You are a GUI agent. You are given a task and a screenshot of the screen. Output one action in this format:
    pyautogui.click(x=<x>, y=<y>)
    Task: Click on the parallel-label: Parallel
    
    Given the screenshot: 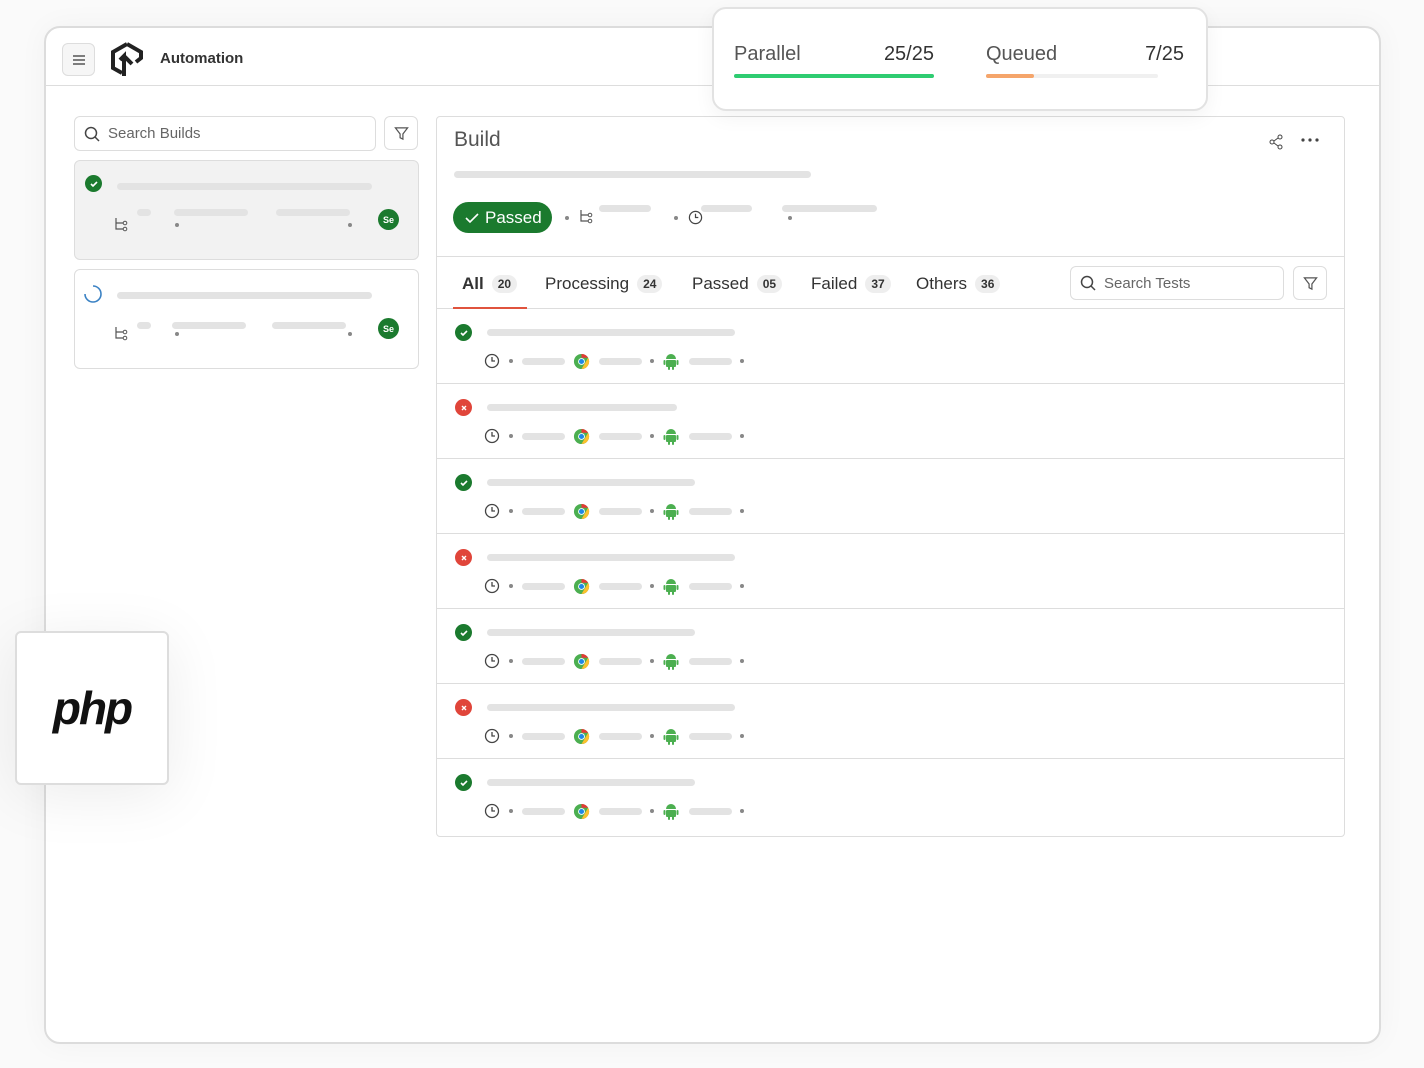 What is the action you would take?
    pyautogui.click(x=767, y=54)
    